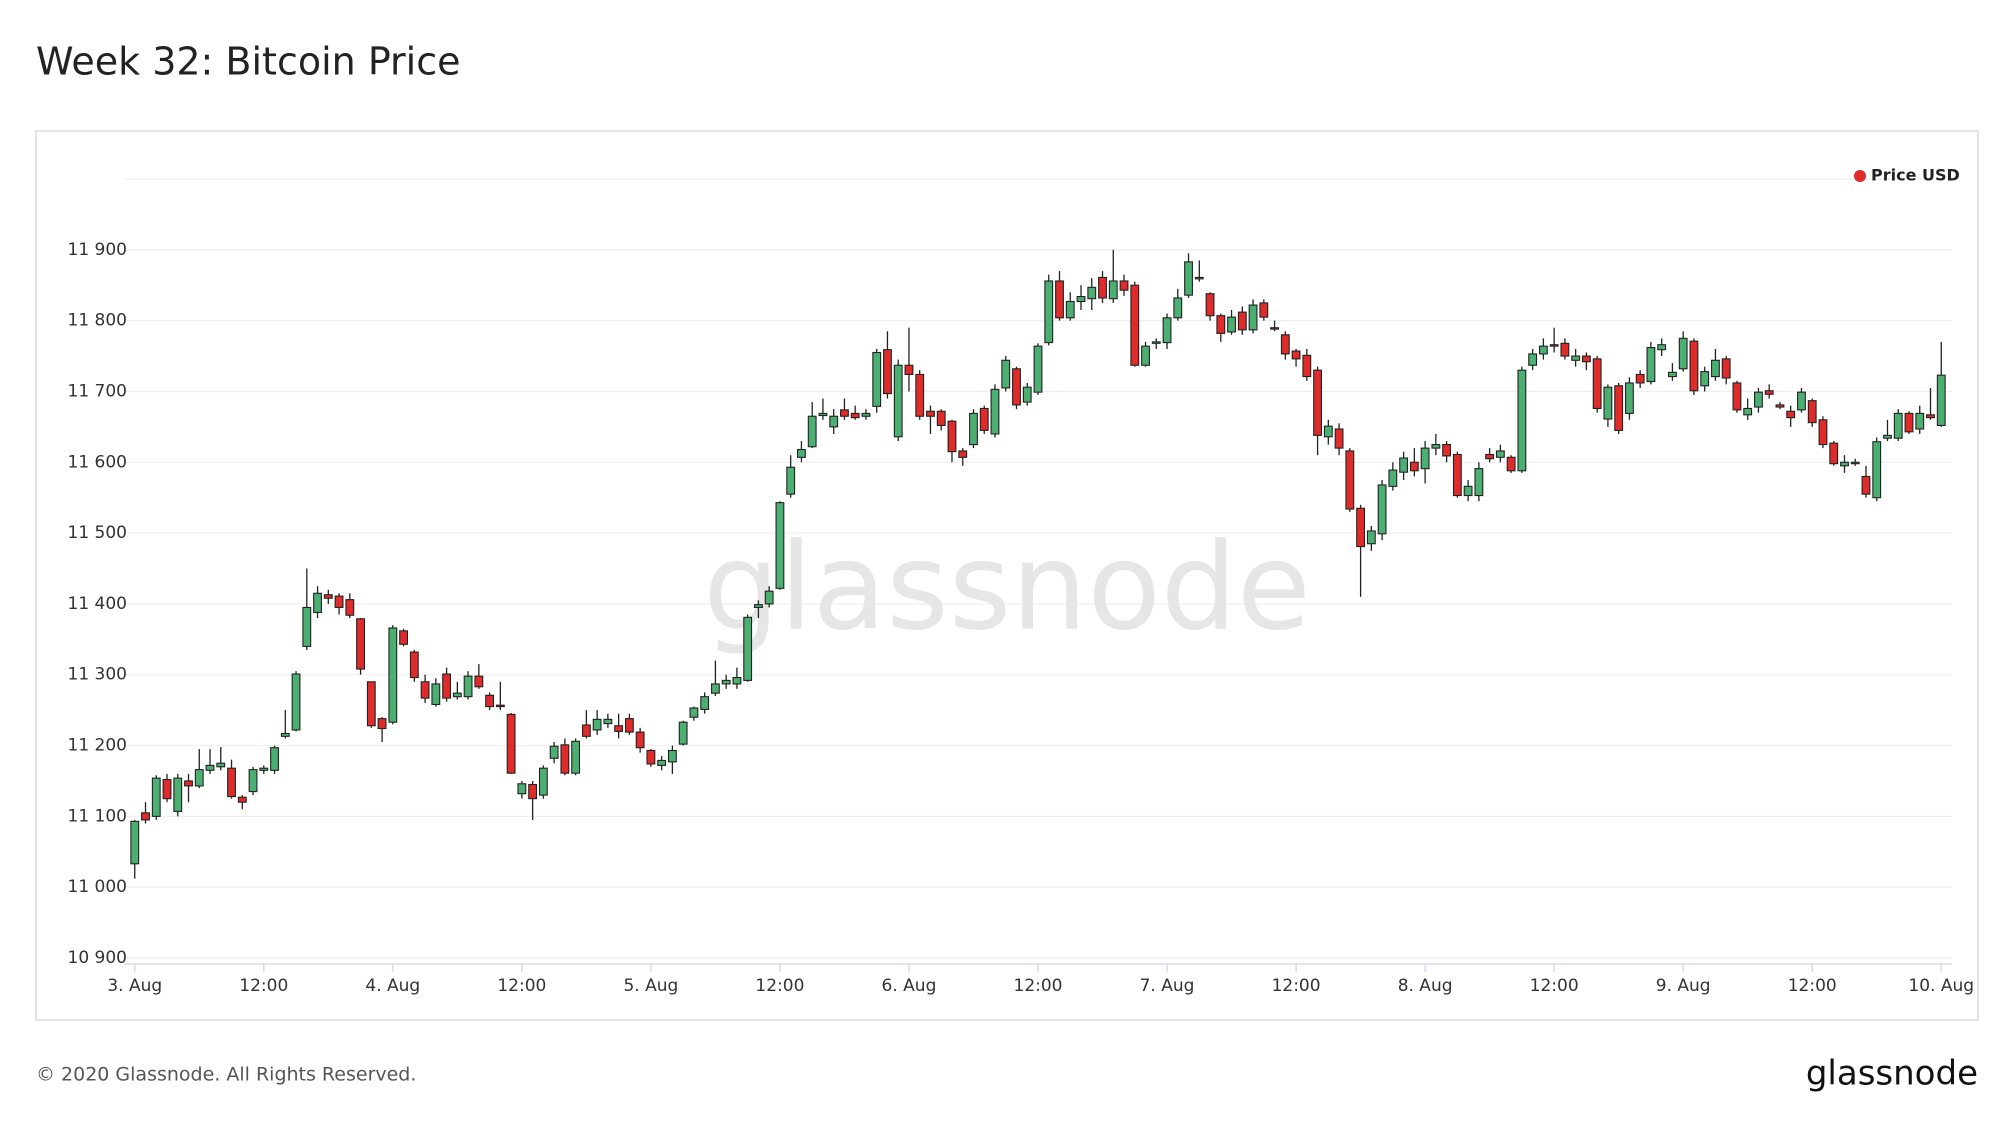  What do you see at coordinates (97, 391) in the screenshot?
I see `y-tick-label: 11 700` at bounding box center [97, 391].